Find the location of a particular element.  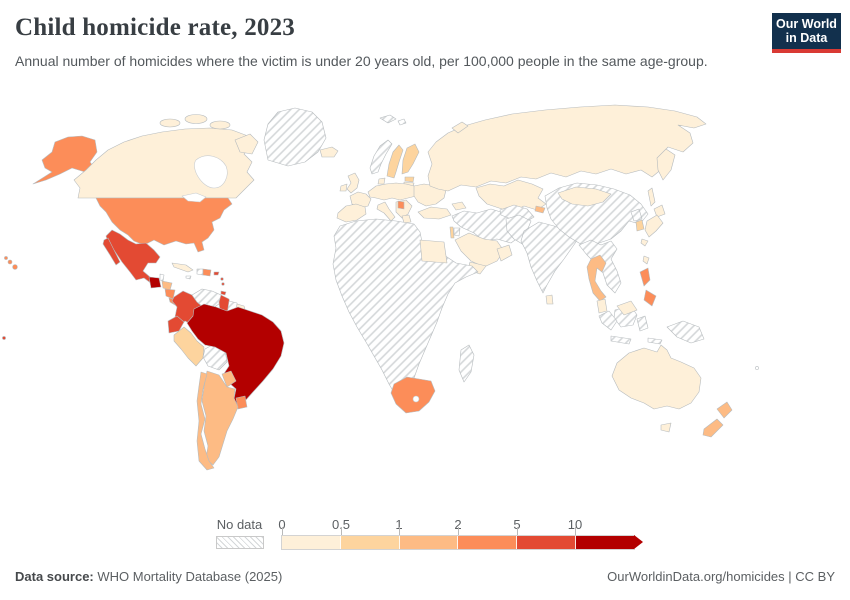

country-haiti is located at coordinates (200, 272).